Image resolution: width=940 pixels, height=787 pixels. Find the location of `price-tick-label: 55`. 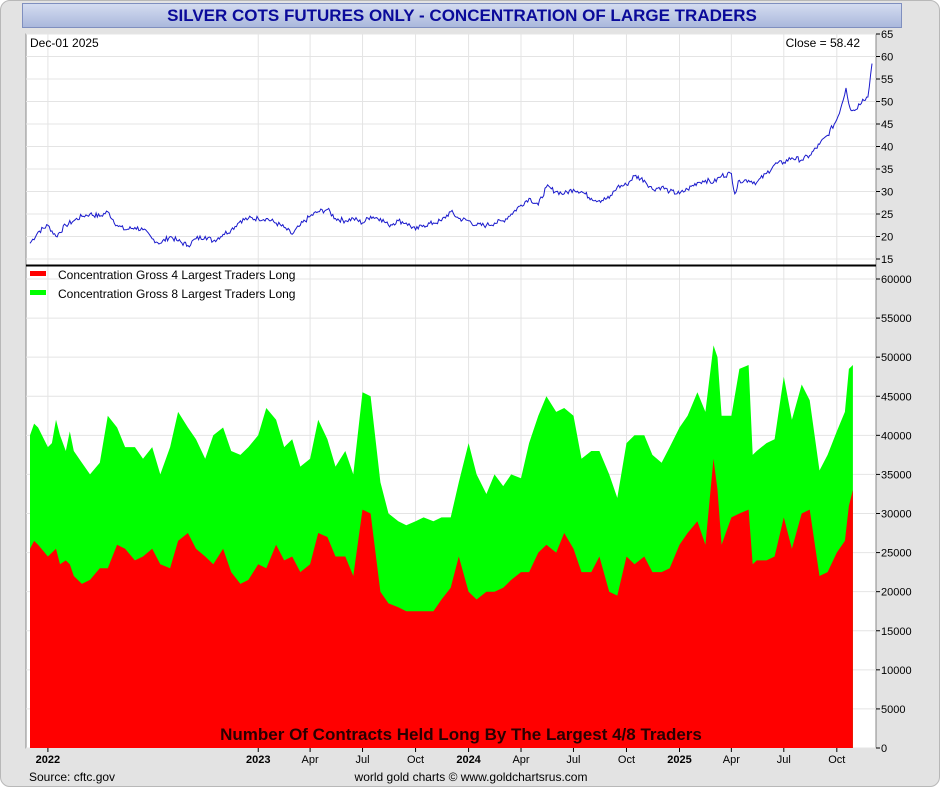

price-tick-label: 55 is located at coordinates (887, 80).